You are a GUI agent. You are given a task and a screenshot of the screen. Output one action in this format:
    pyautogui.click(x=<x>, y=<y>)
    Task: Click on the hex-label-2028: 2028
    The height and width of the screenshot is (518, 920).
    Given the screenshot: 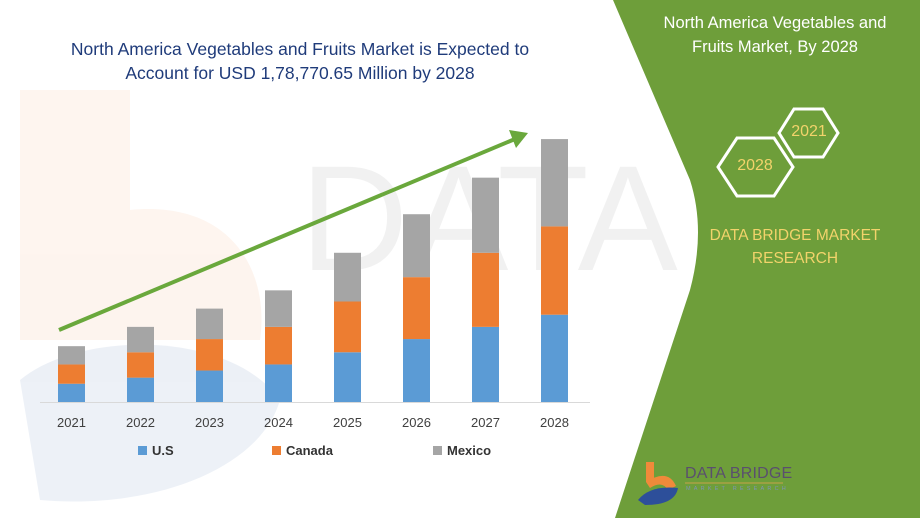 What is the action you would take?
    pyautogui.click(x=755, y=165)
    